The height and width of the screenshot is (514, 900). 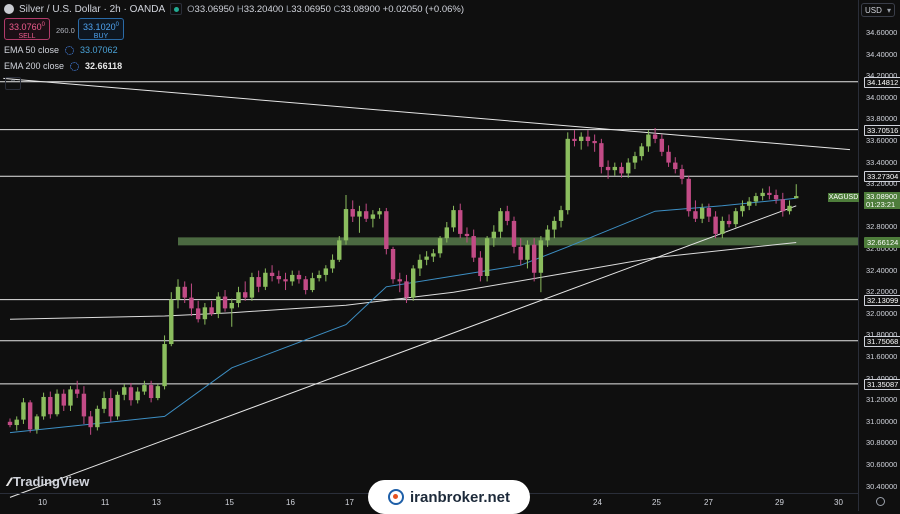 What do you see at coordinates (878, 10) in the screenshot?
I see `currency-selector: USD` at bounding box center [878, 10].